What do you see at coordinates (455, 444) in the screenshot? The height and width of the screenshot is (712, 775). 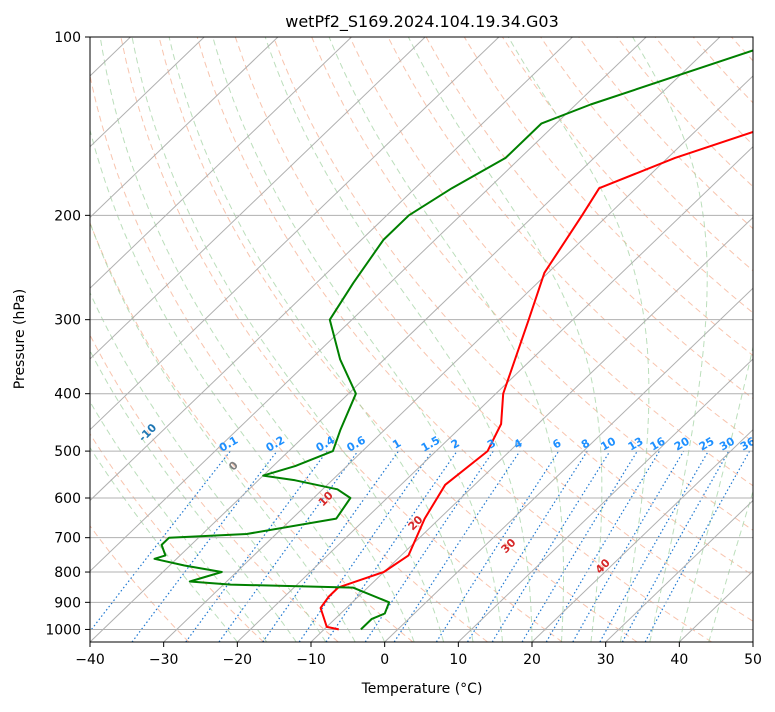 I see `mixing-ratio-label: 2` at bounding box center [455, 444].